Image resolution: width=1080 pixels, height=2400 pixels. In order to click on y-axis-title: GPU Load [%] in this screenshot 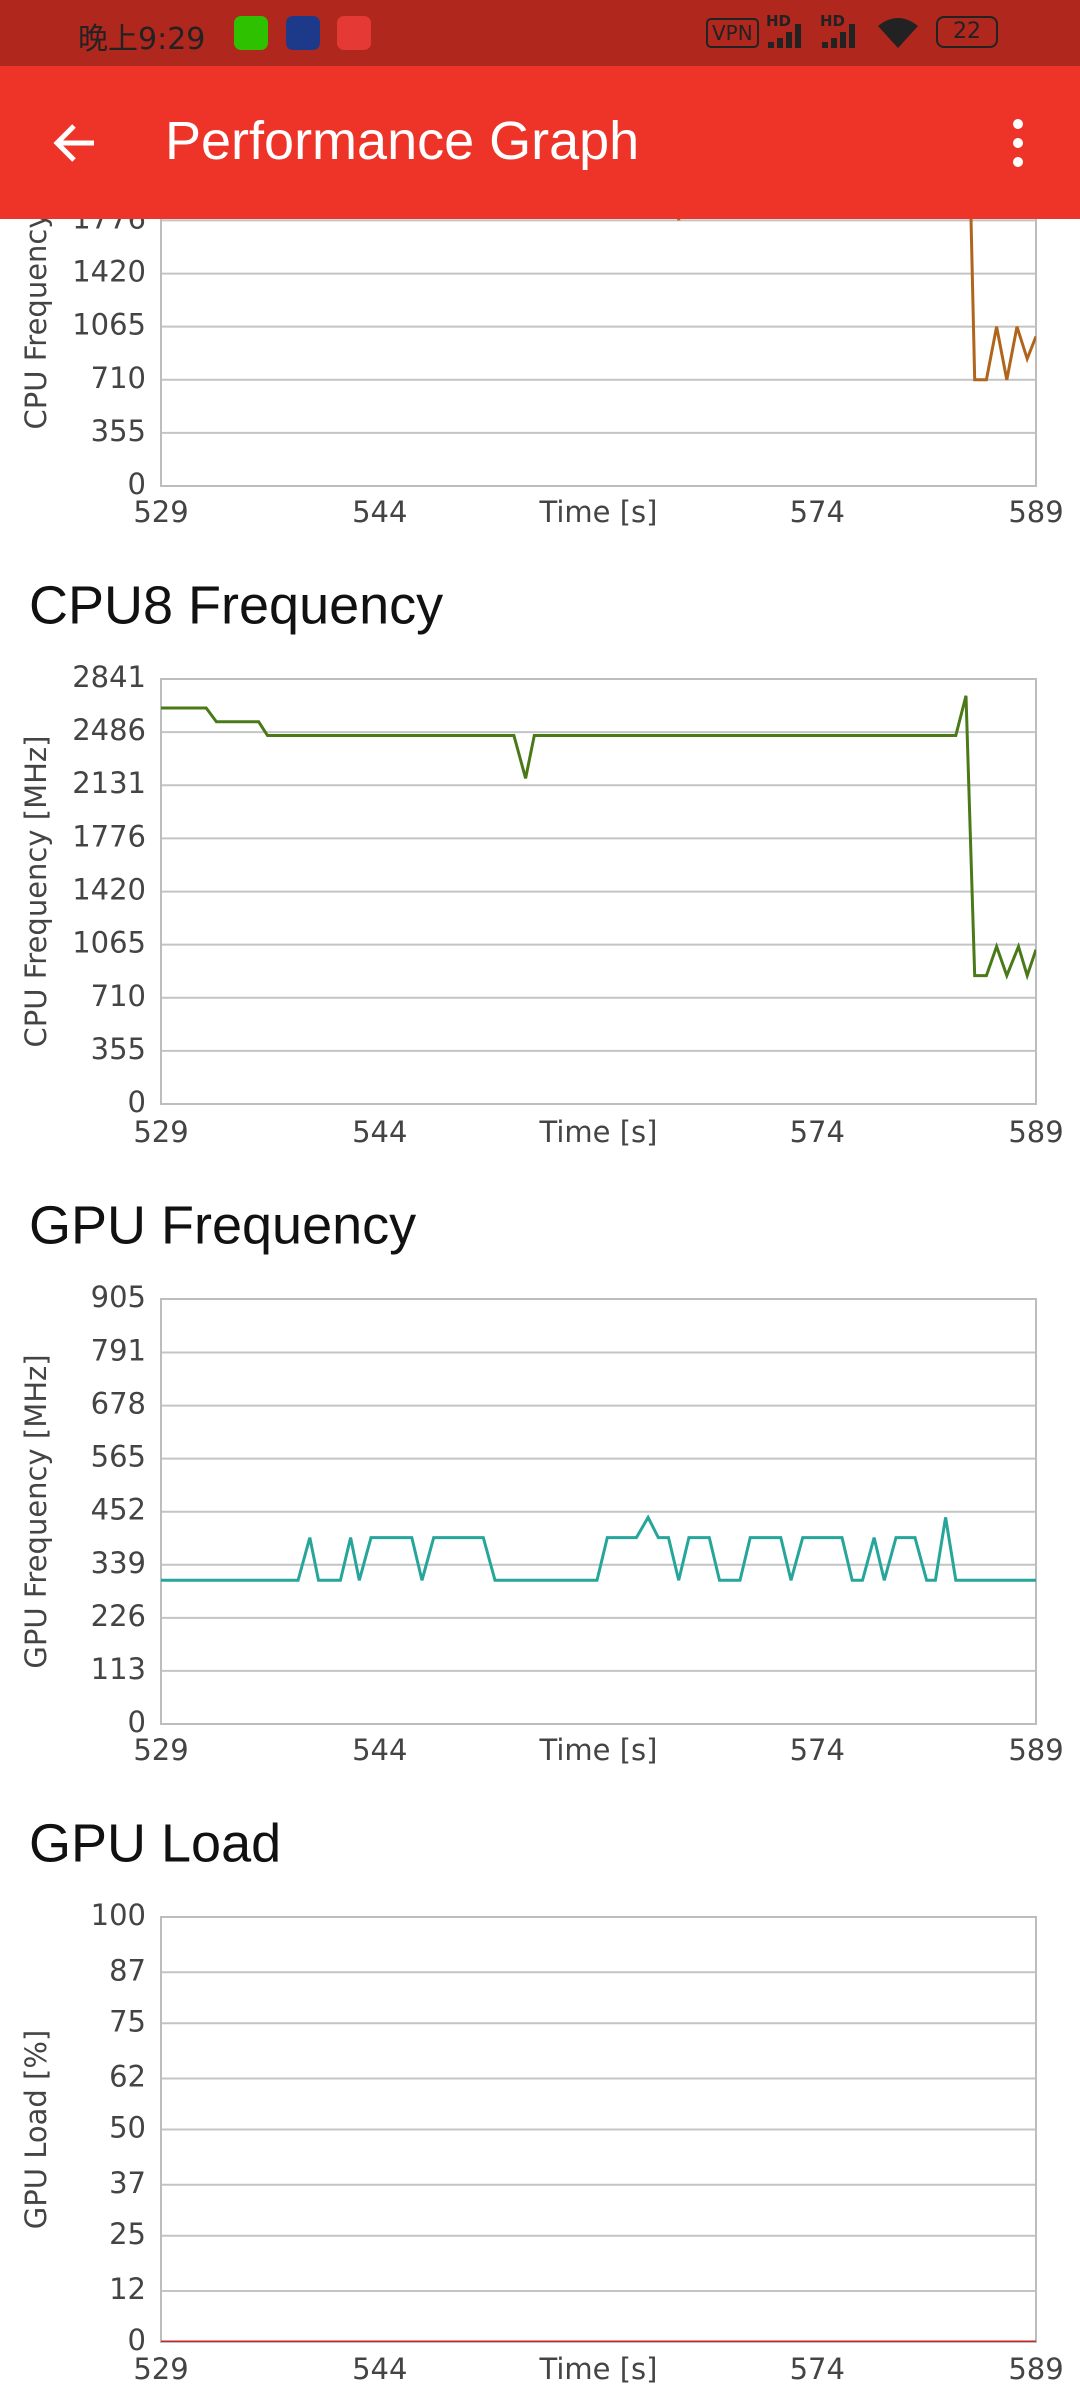, I will do `click(36, 2129)`.